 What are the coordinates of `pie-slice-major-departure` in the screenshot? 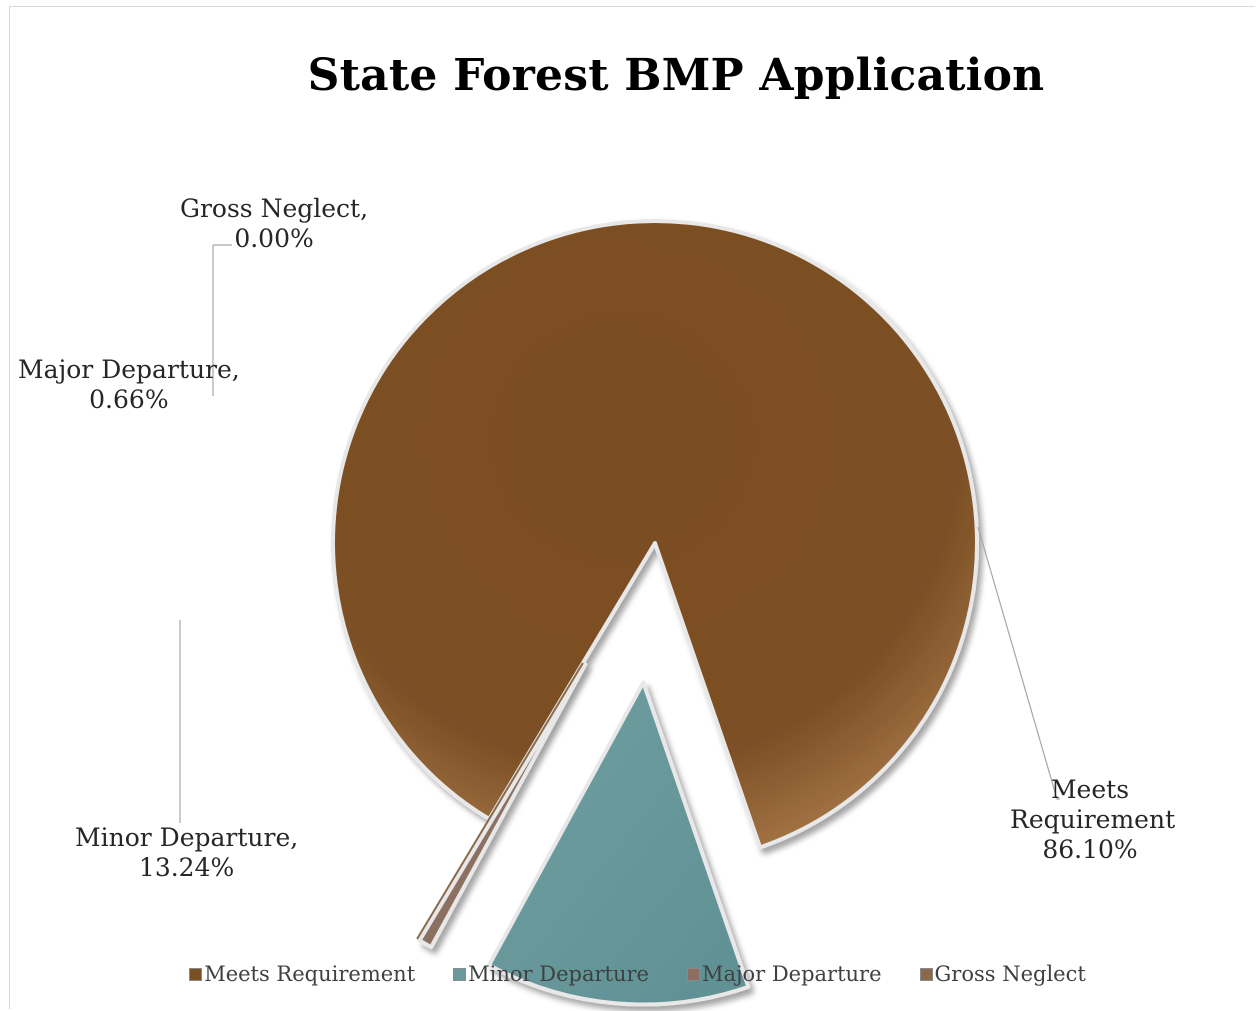 It's located at (502, 806).